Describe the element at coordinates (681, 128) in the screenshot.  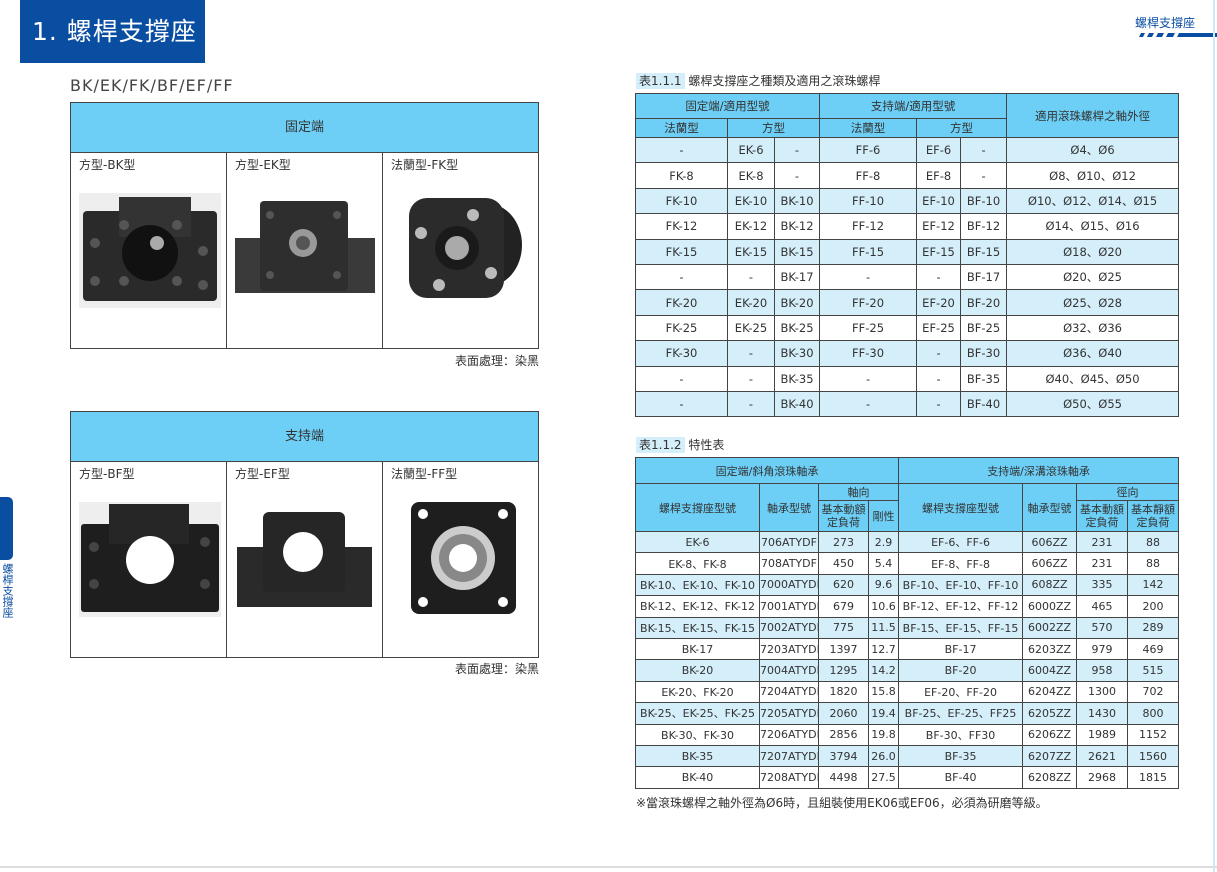
I see `header-flange: 法蘭型` at that location.